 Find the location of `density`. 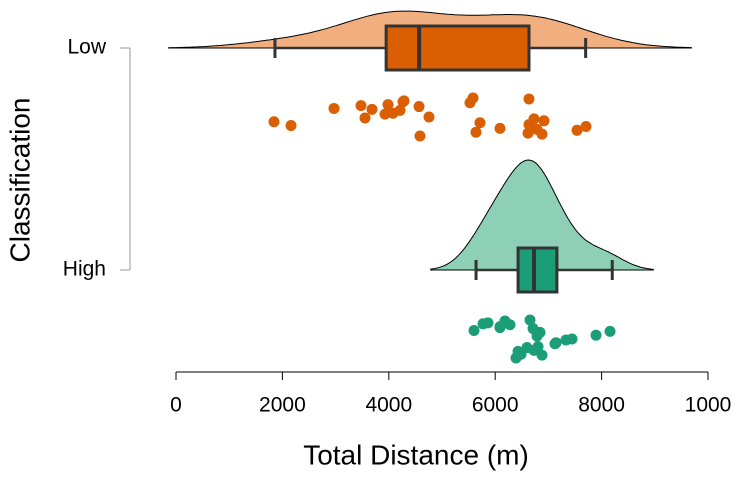

density is located at coordinates (542, 215).